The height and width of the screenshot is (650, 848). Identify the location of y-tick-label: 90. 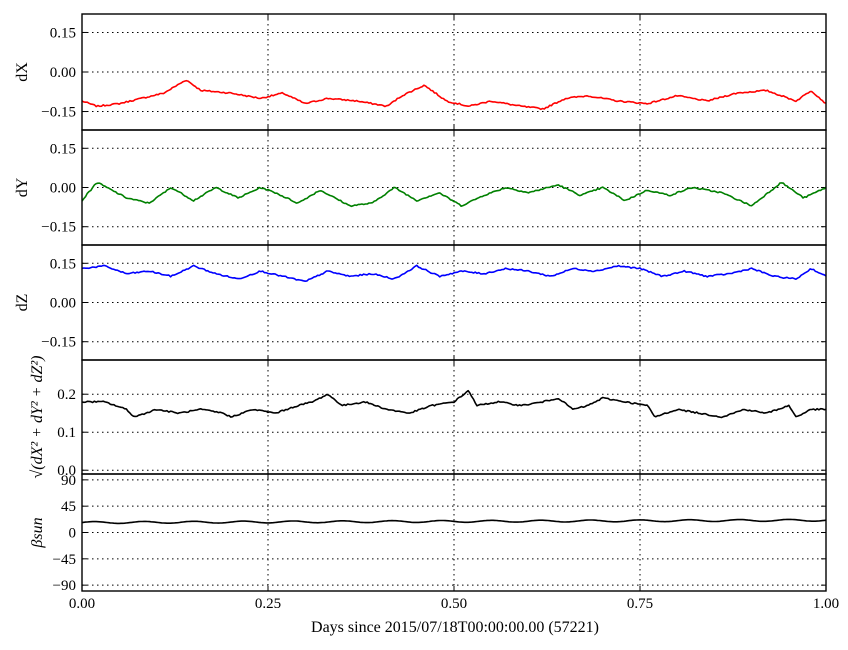
(68, 481).